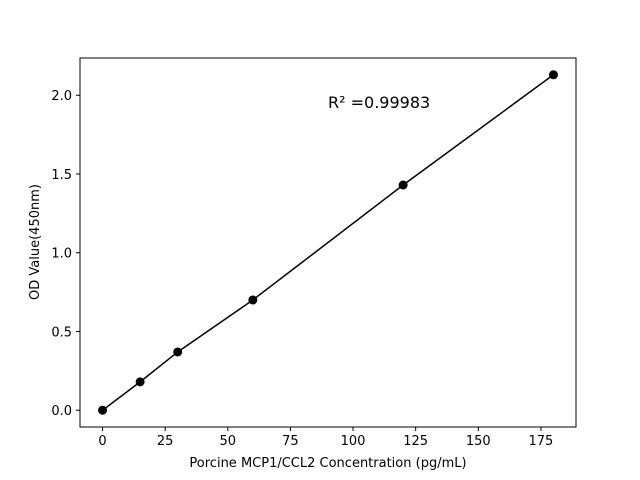 The height and width of the screenshot is (480, 640). What do you see at coordinates (165, 441) in the screenshot?
I see `x-tick-label: 25` at bounding box center [165, 441].